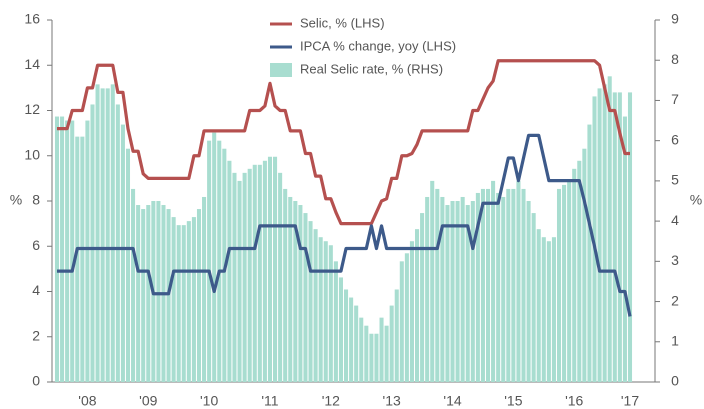 The image size is (704, 409). Describe the element at coordinates (16, 200) in the screenshot. I see `y-axis-label: %` at that location.